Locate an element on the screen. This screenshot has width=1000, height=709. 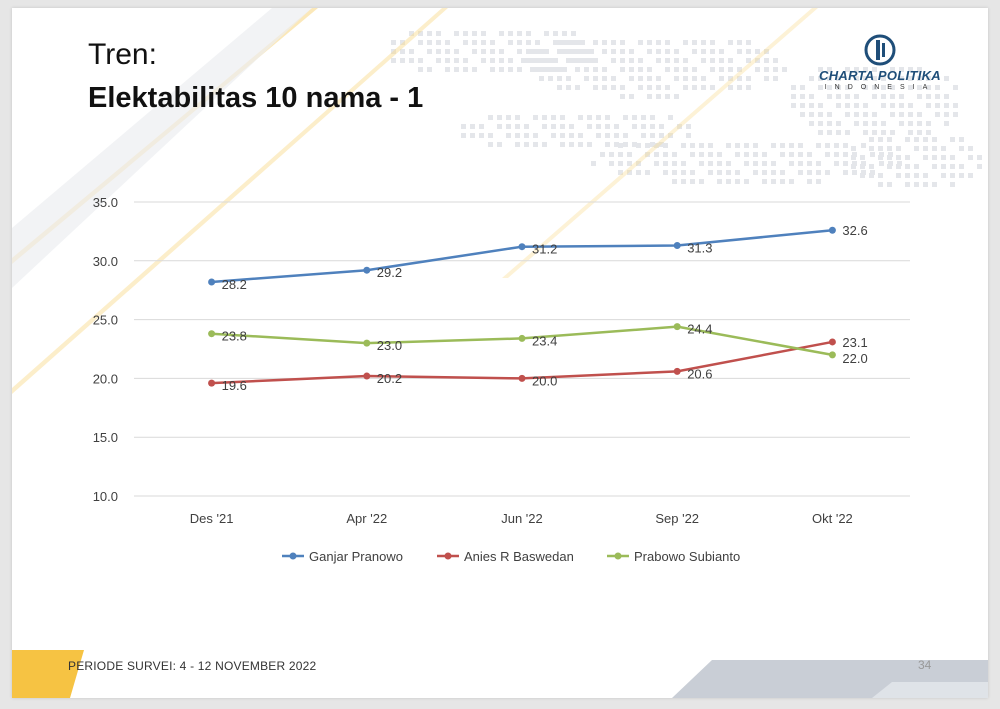
footer-decoration is located at coordinates (500, 674).